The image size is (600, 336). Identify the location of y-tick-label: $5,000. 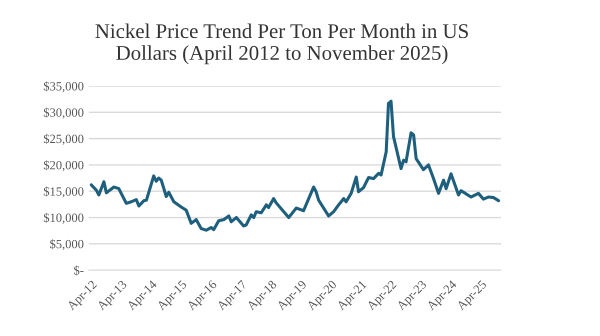
(67, 244).